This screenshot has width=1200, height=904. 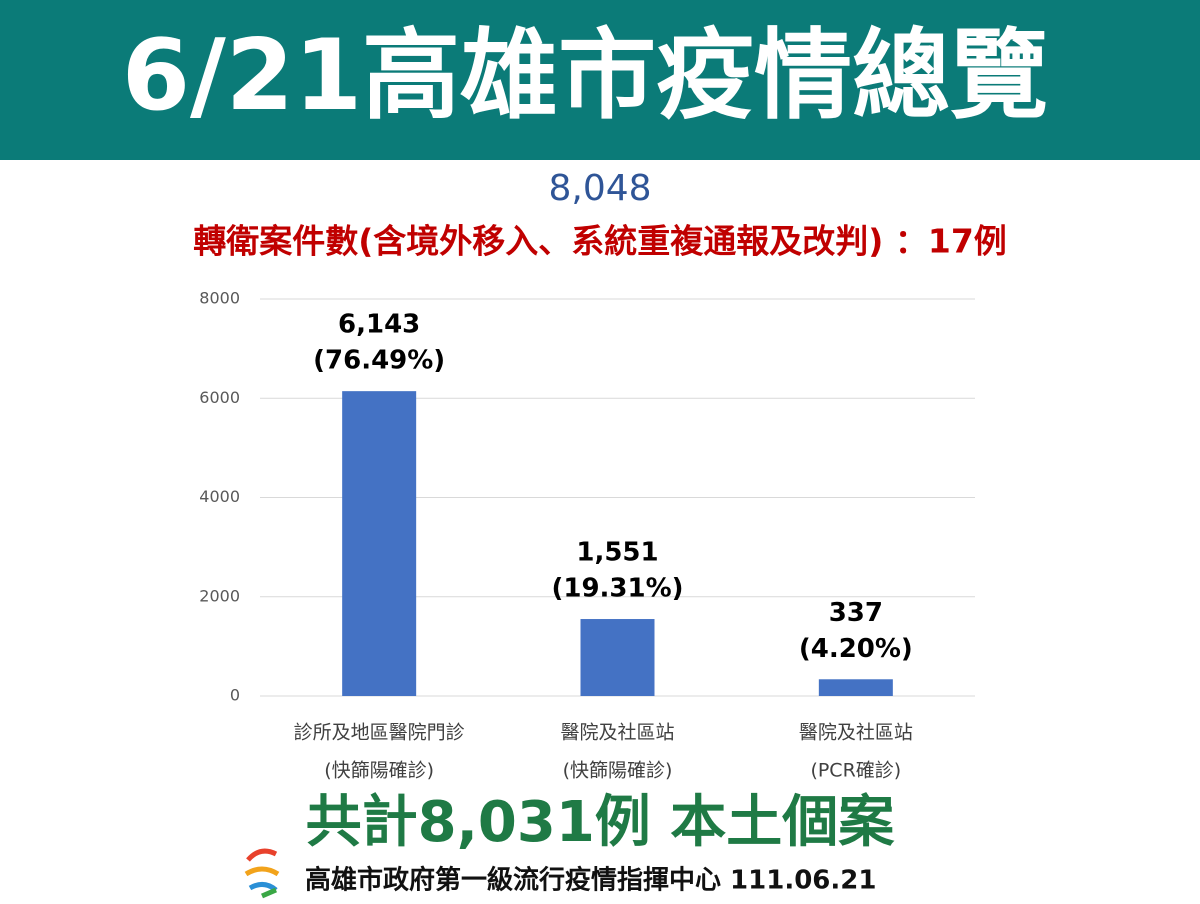 What do you see at coordinates (601, 822) in the screenshot?
I see `summary: 共計8,031例 本土個案` at bounding box center [601, 822].